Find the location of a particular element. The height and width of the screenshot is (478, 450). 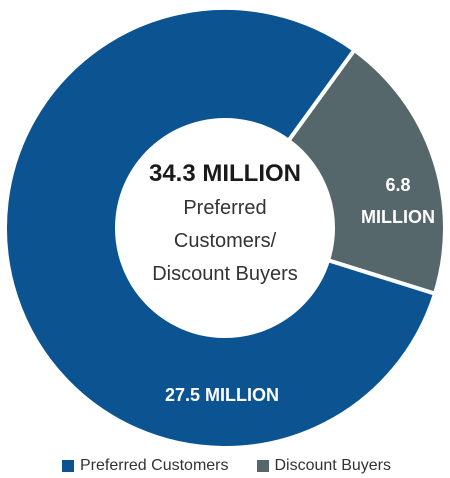

center-total: 34.3 MILLION is located at coordinates (225, 173).